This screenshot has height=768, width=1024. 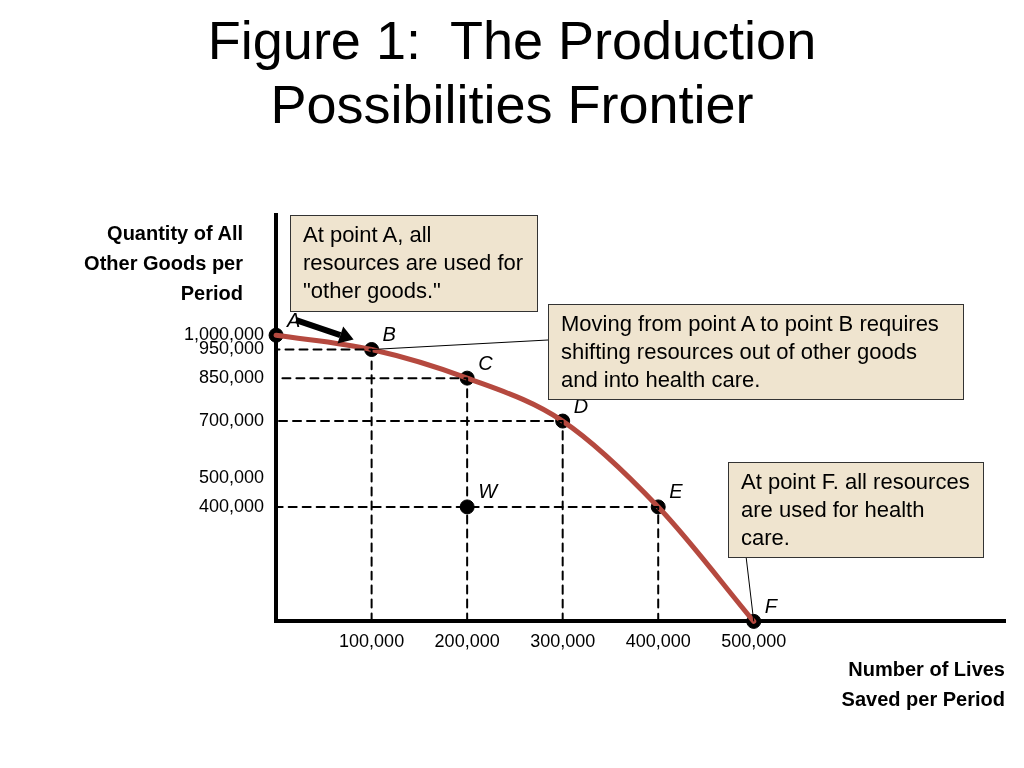 I want to click on annotation: E, so click(x=676, y=491).